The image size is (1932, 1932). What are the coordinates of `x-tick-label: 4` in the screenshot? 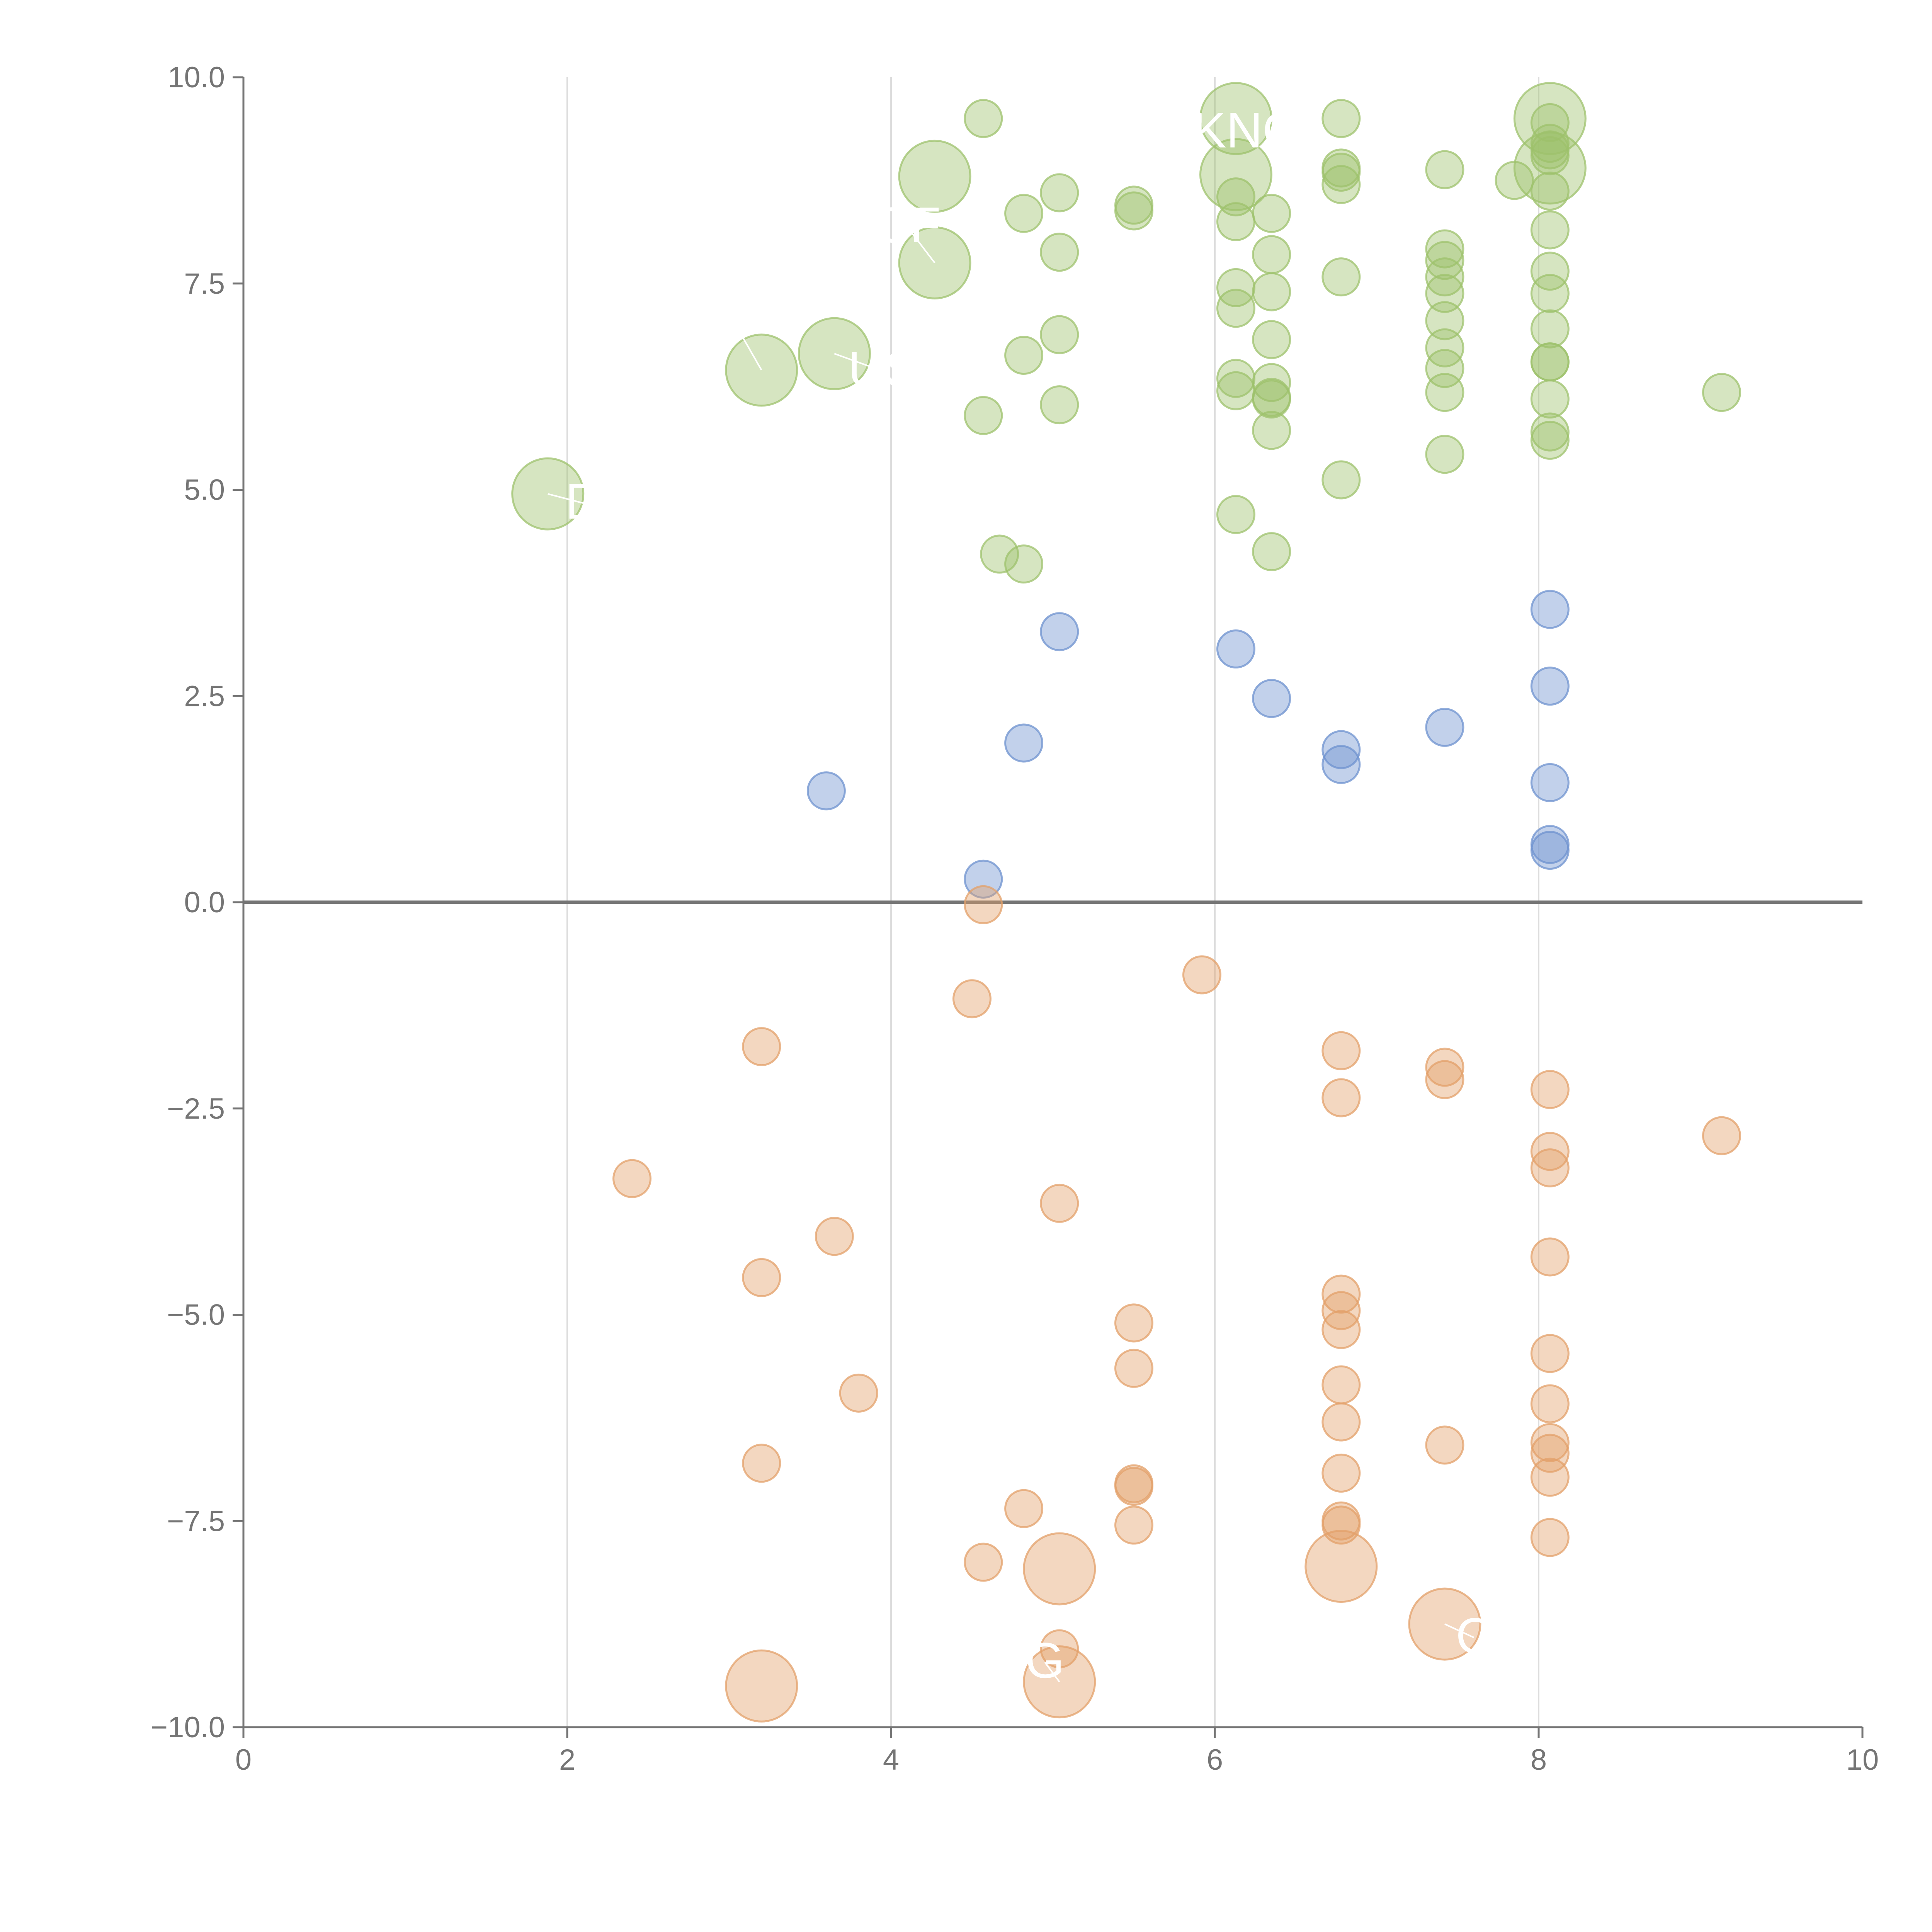 It's located at (891, 1759).